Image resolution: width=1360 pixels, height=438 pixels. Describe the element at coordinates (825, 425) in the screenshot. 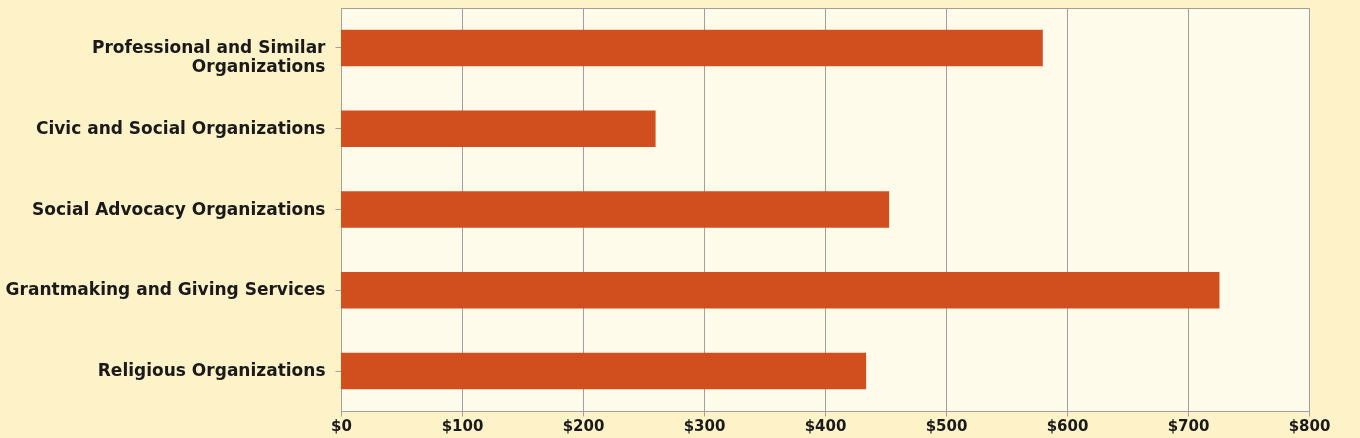

I see `x-tick-label: $400` at that location.